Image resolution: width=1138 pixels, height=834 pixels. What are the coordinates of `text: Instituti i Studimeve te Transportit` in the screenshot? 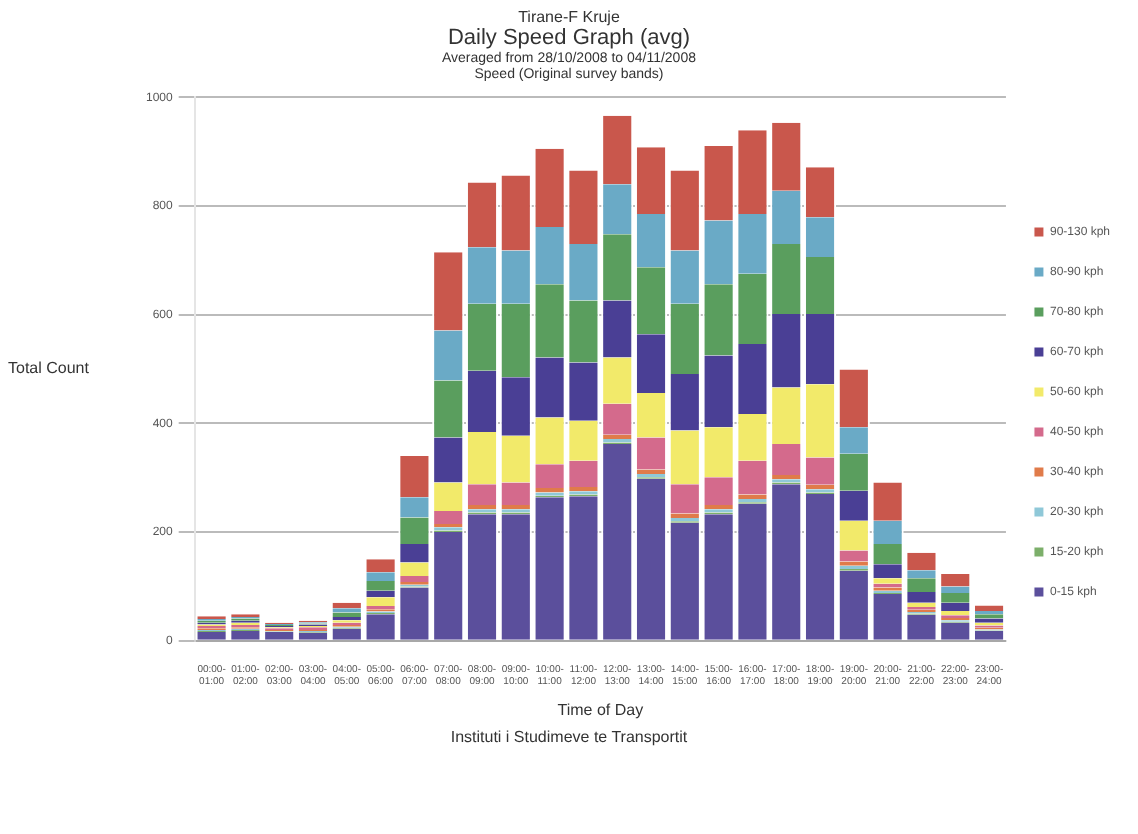 It's located at (569, 737).